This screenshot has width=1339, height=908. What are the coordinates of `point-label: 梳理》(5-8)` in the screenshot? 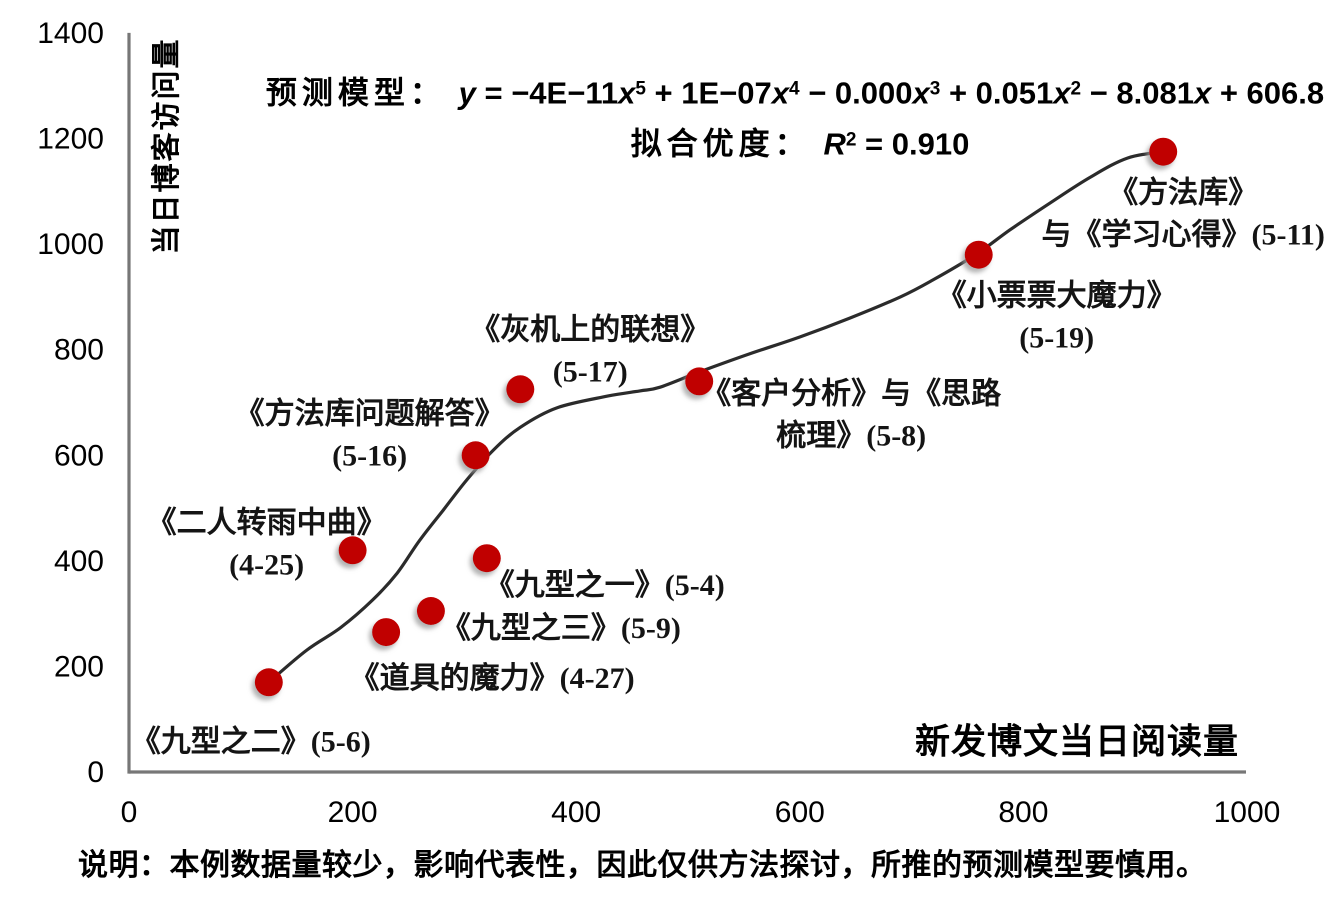 It's located at (851, 435).